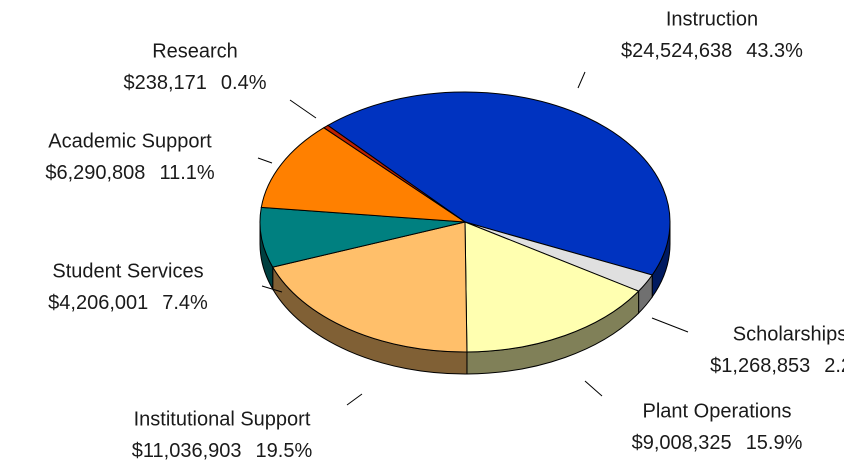  Describe the element at coordinates (185, 303) in the screenshot. I see `percent-label: 7.4%` at that location.